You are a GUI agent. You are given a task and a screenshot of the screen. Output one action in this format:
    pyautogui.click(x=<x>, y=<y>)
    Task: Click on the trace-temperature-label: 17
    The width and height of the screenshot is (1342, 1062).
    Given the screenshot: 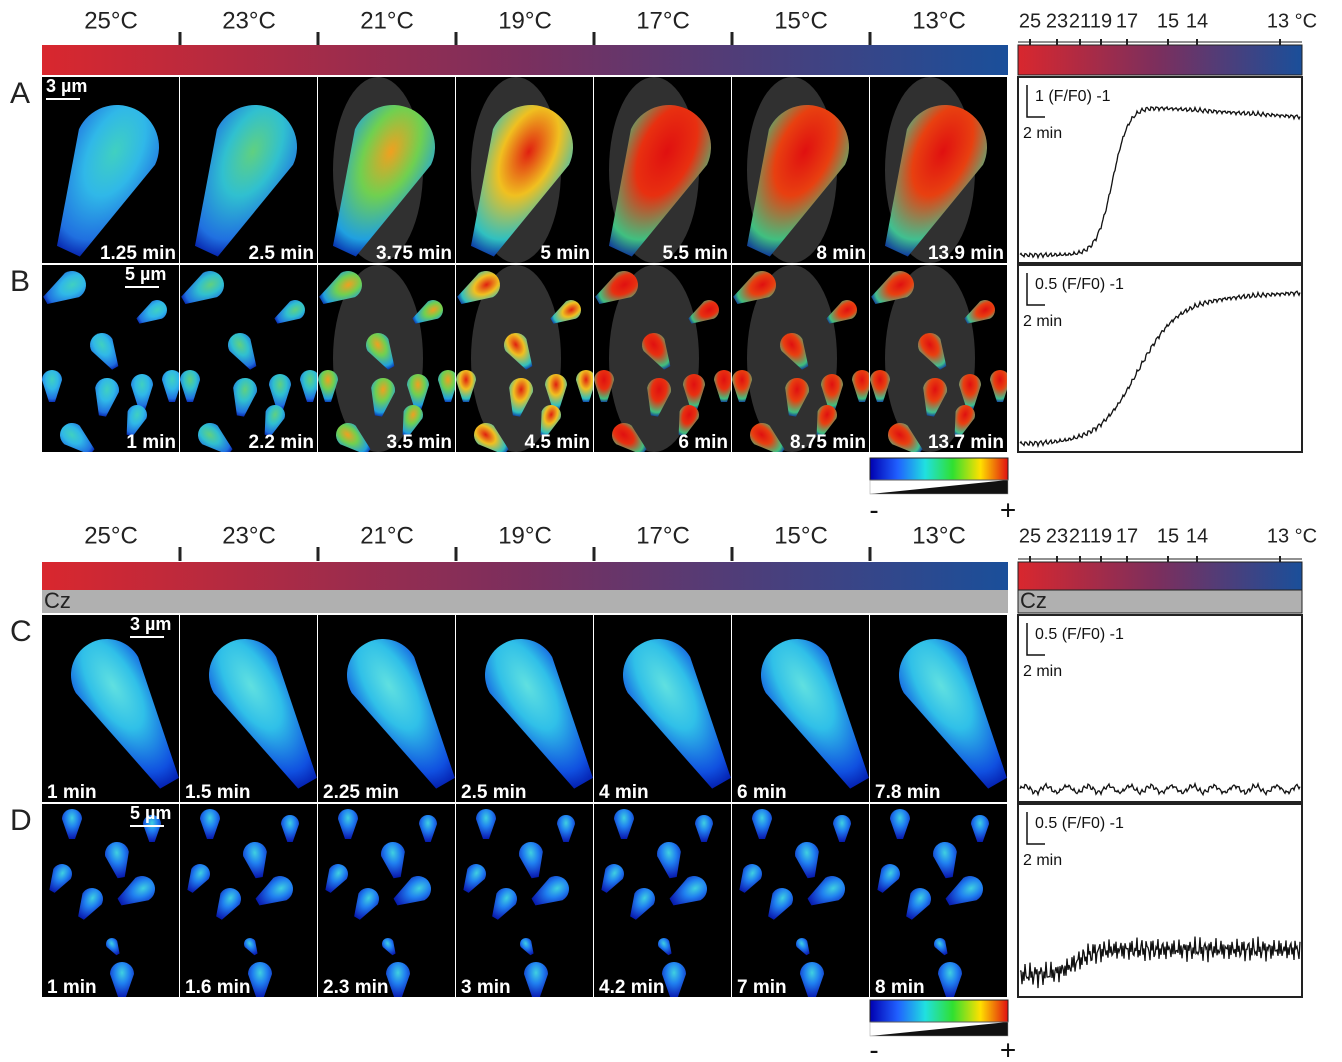 What is the action you would take?
    pyautogui.click(x=1127, y=536)
    